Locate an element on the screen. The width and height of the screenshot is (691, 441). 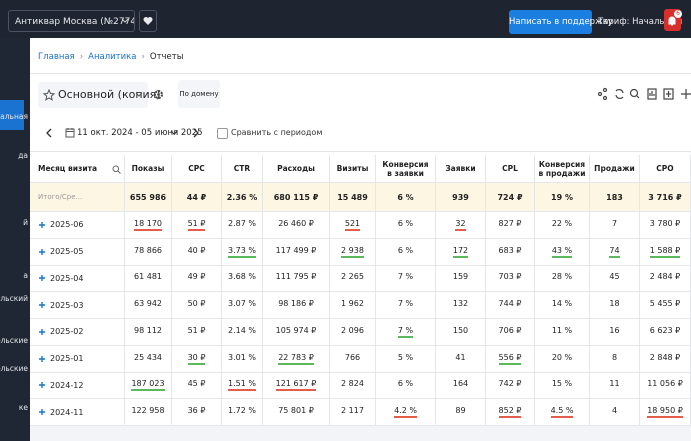
value-cell: 18 is located at coordinates (615, 305).